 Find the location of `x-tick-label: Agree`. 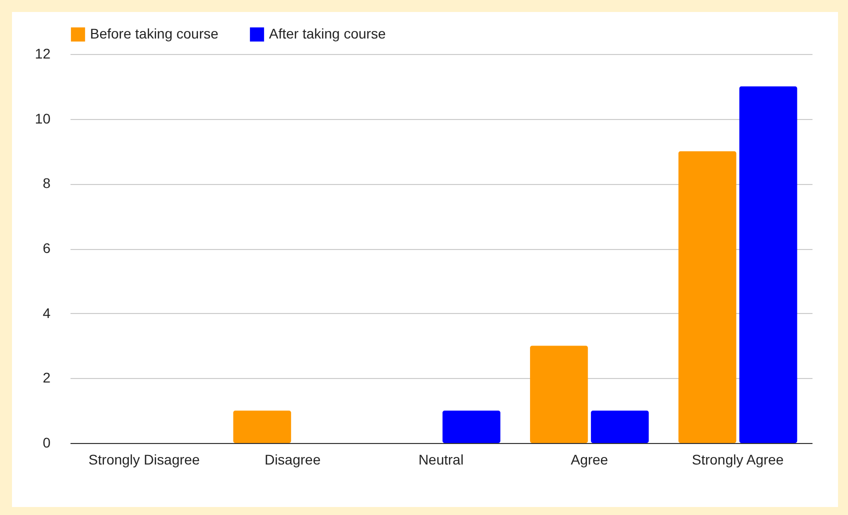

x-tick-label: Agree is located at coordinates (589, 460).